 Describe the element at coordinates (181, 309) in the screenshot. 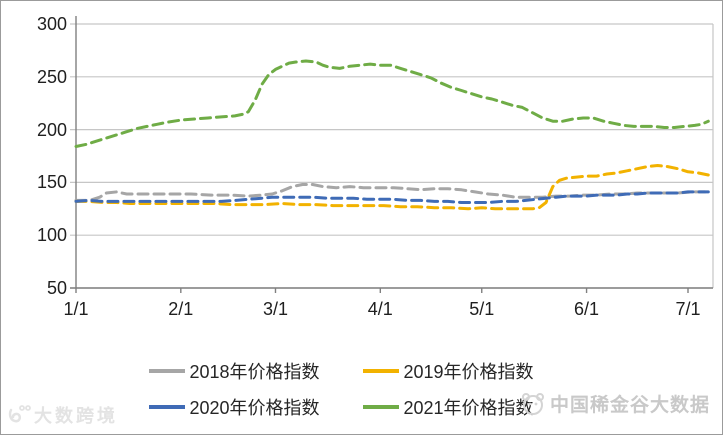

I see `x-tick-label-2/1: 2/1` at that location.